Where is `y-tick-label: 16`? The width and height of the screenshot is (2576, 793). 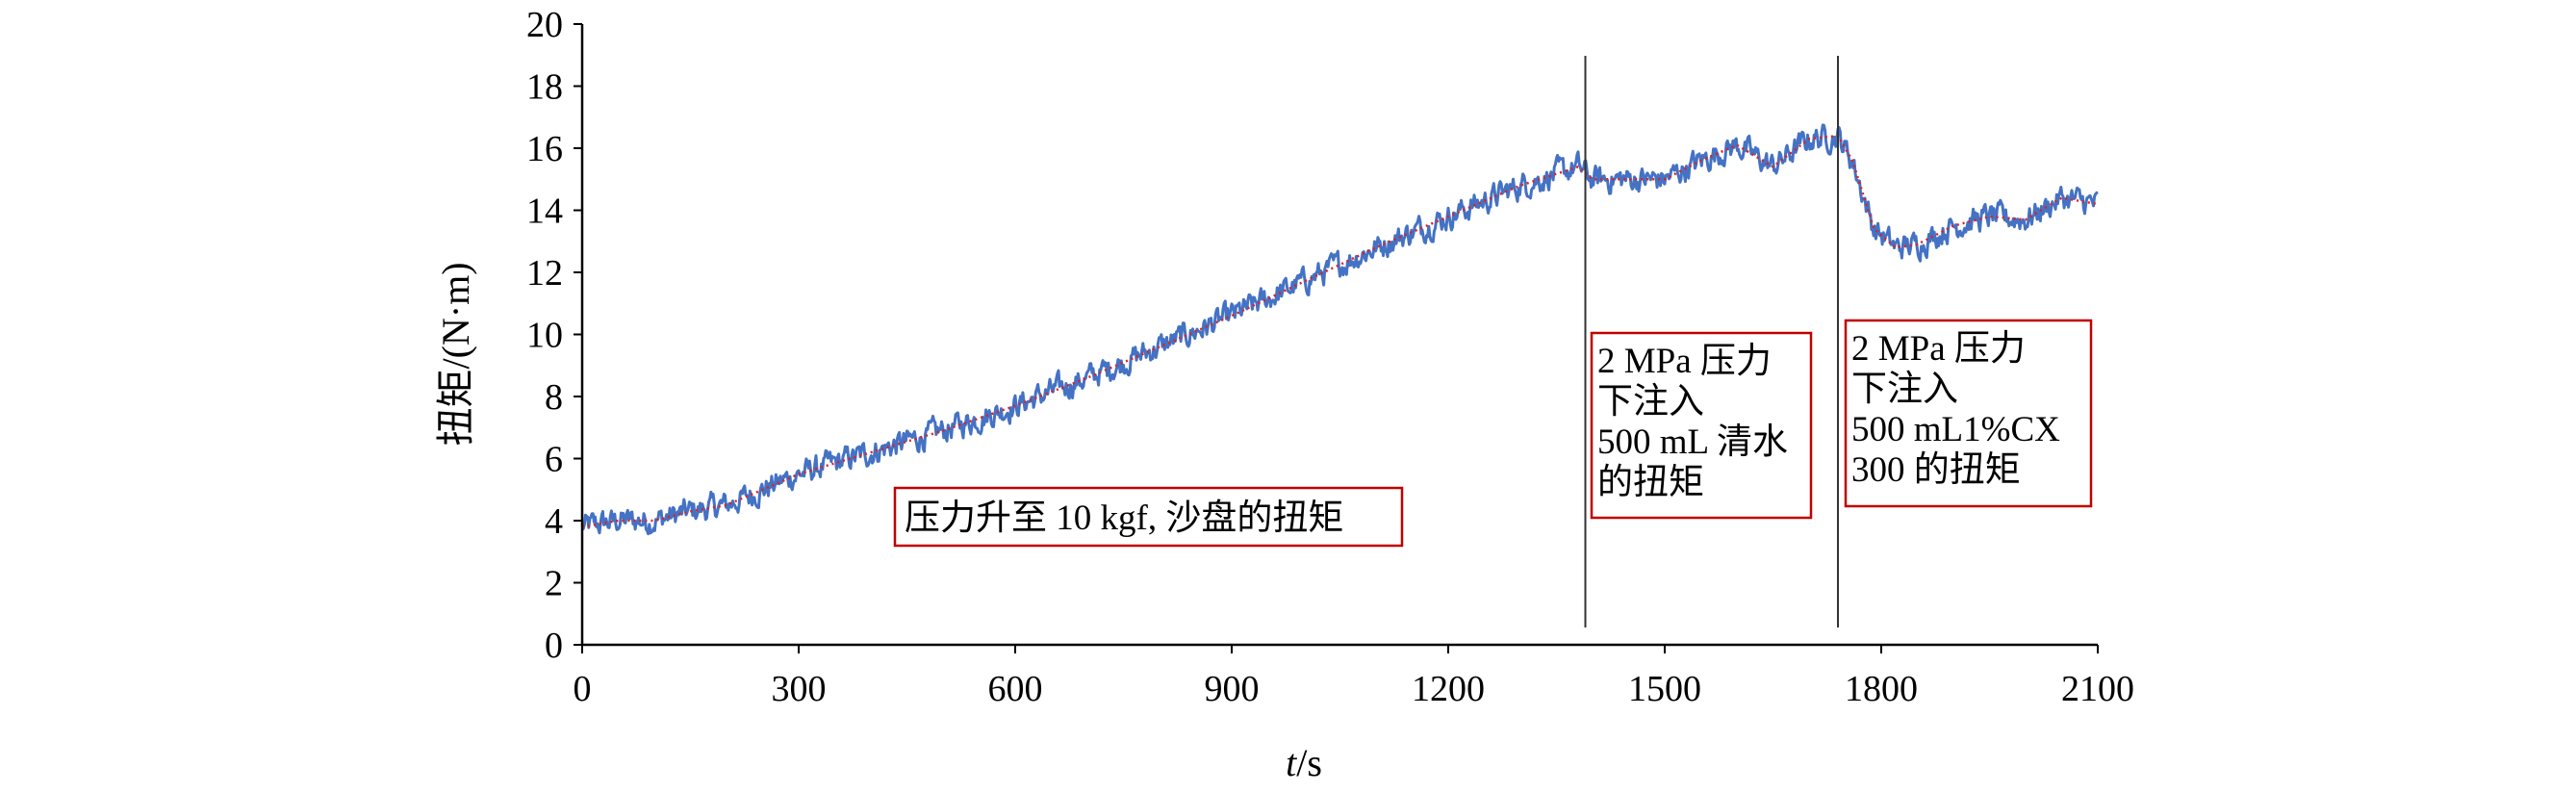 y-tick-label: 16 is located at coordinates (544, 149).